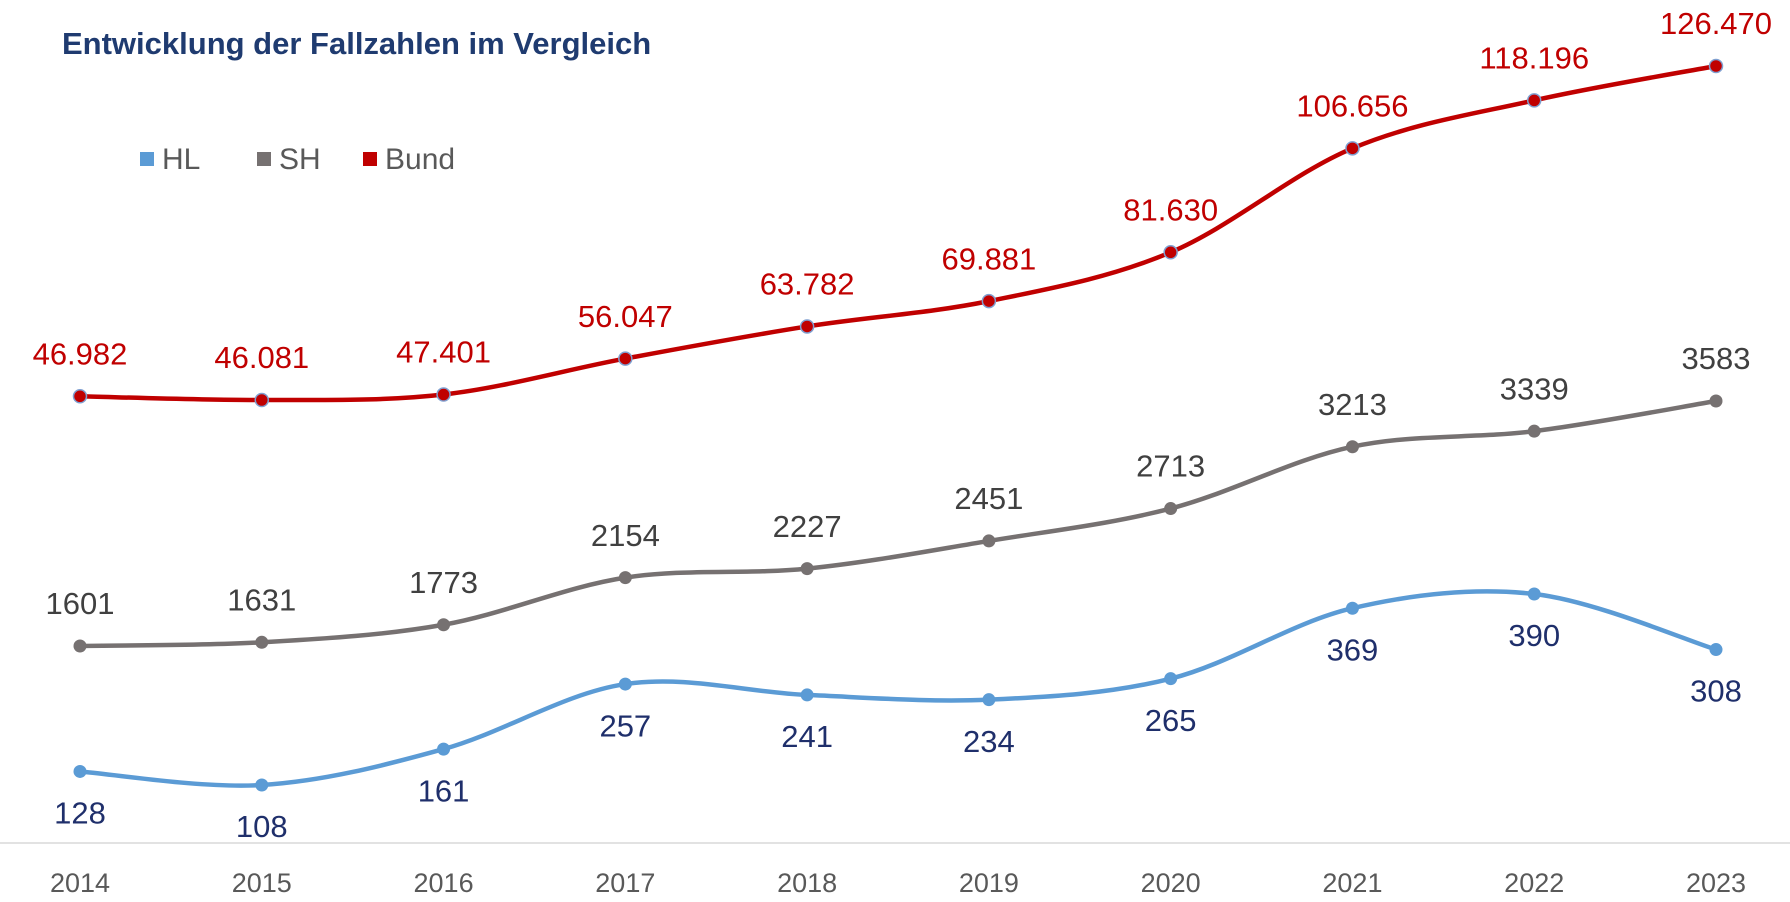 Image resolution: width=1790 pixels, height=902 pixels. I want to click on legend-label: Bund, so click(420, 159).